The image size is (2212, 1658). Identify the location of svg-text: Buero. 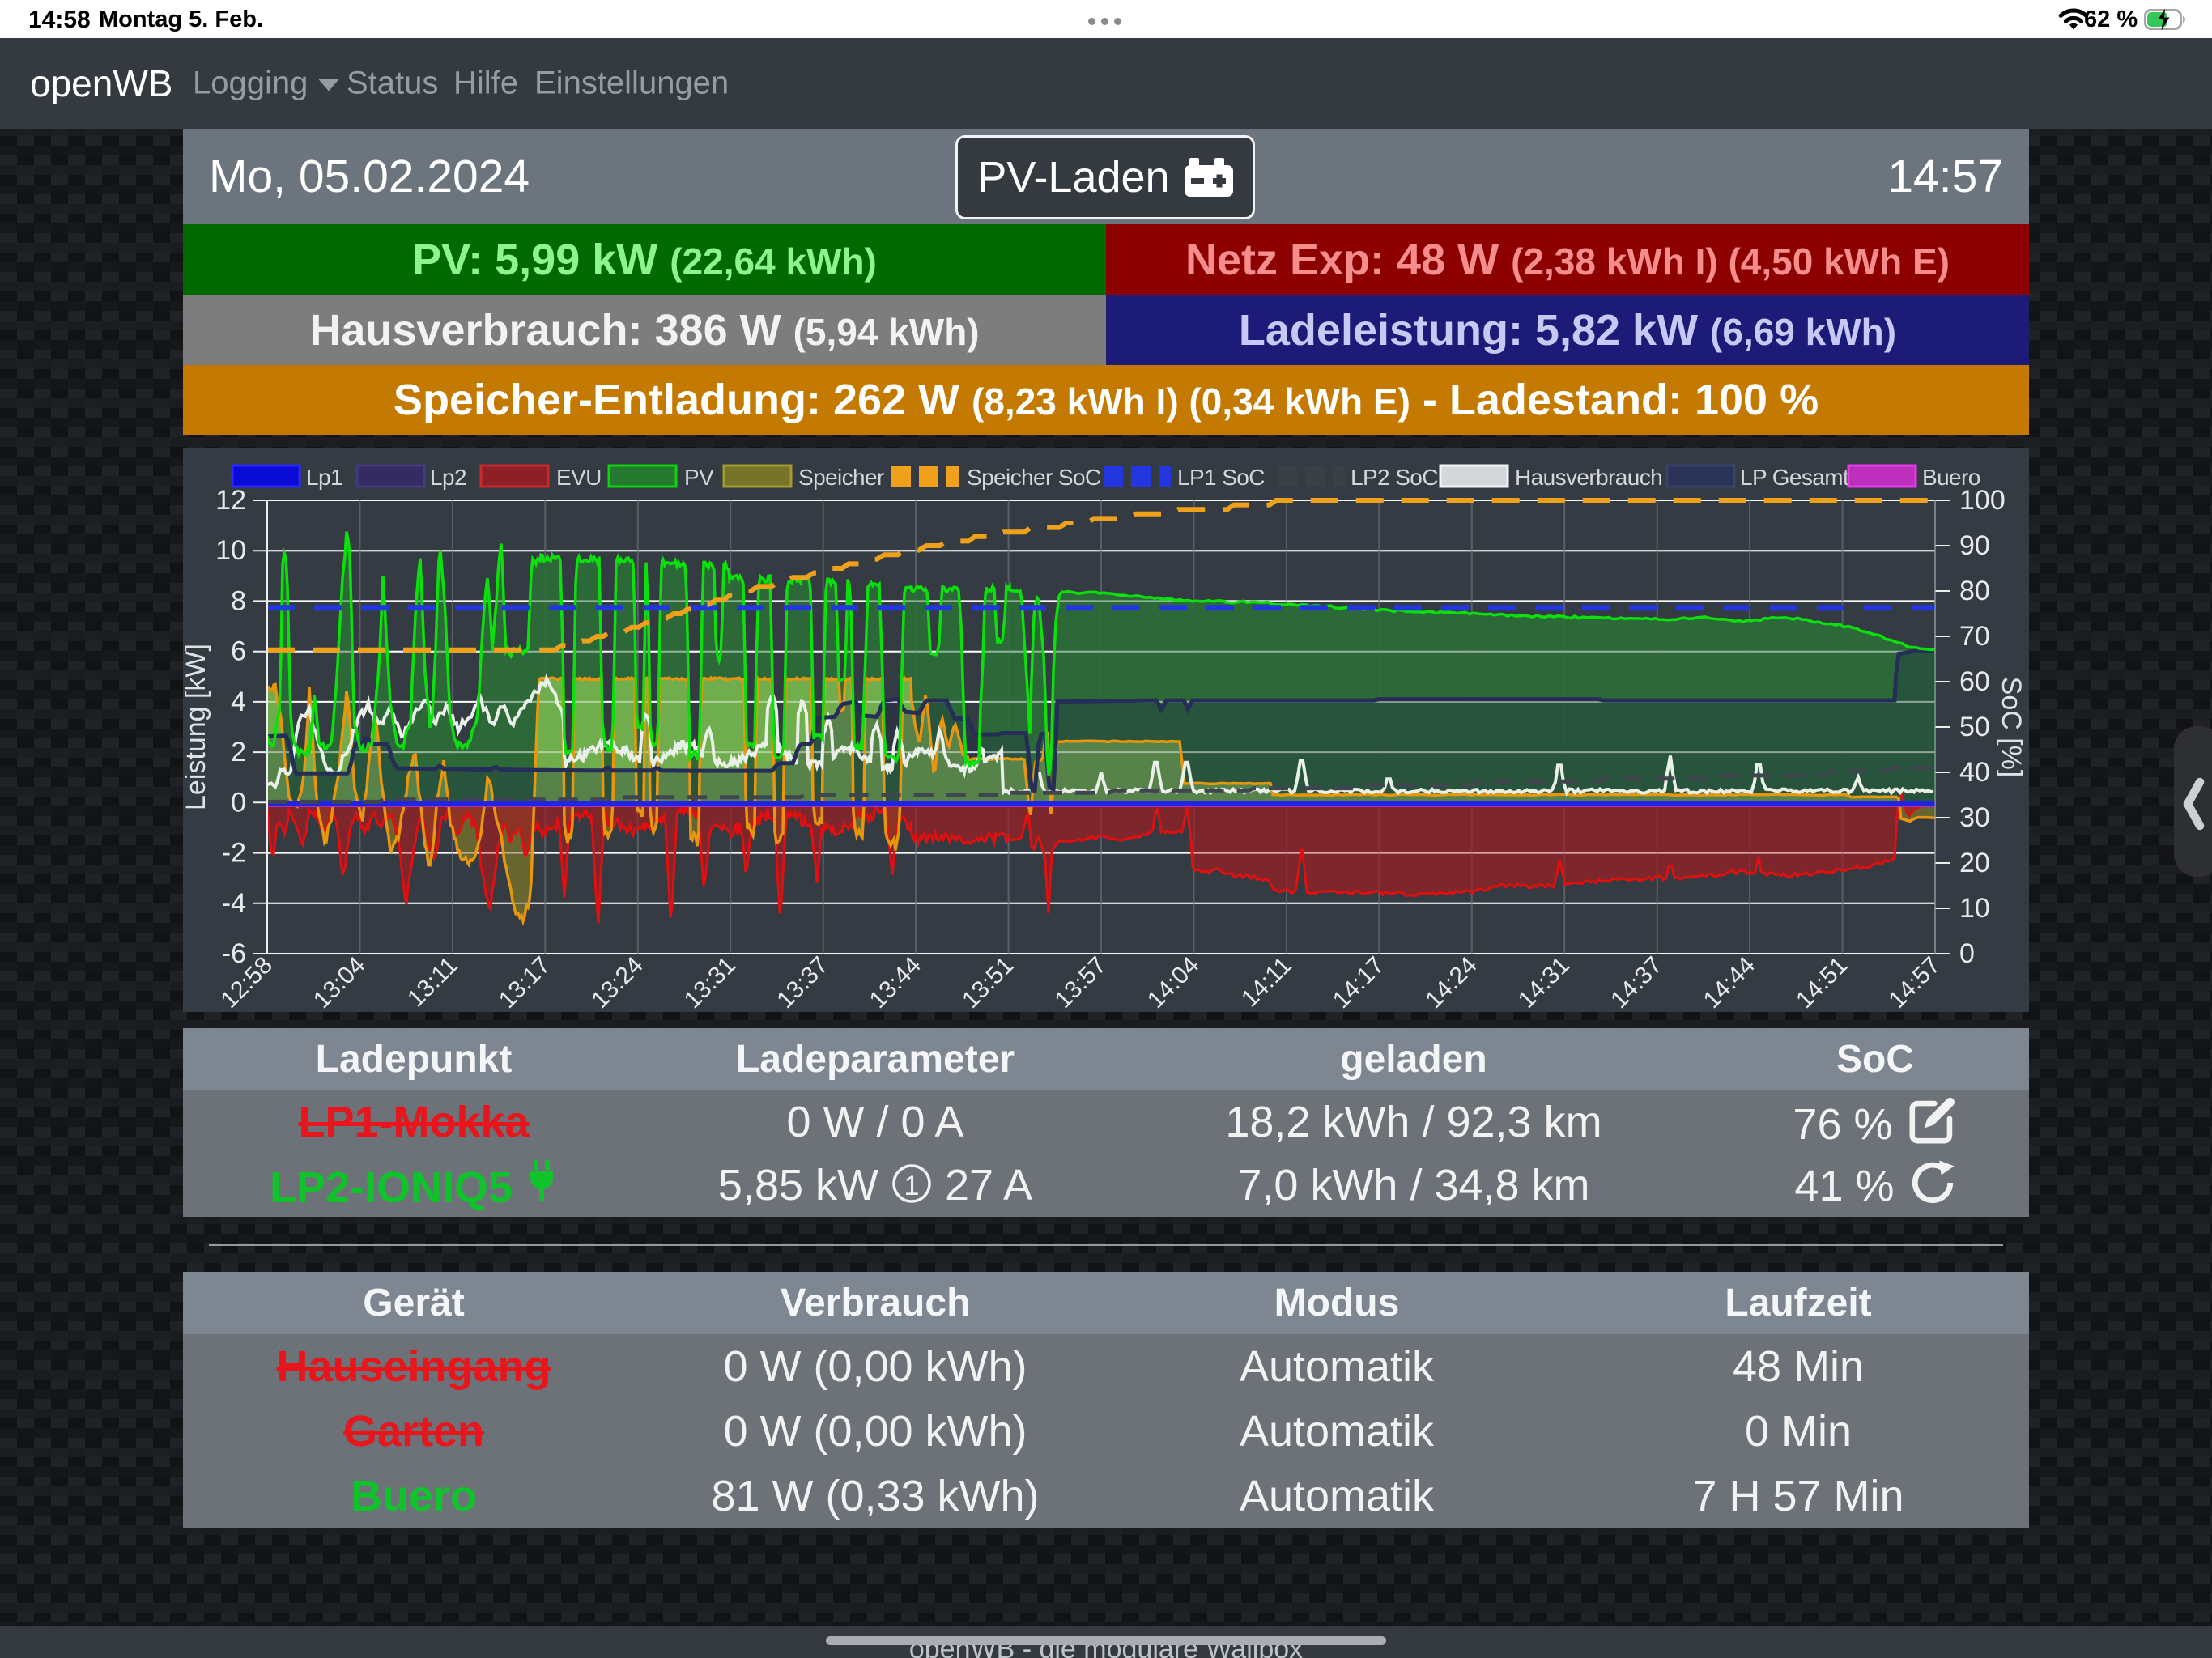
(1951, 477).